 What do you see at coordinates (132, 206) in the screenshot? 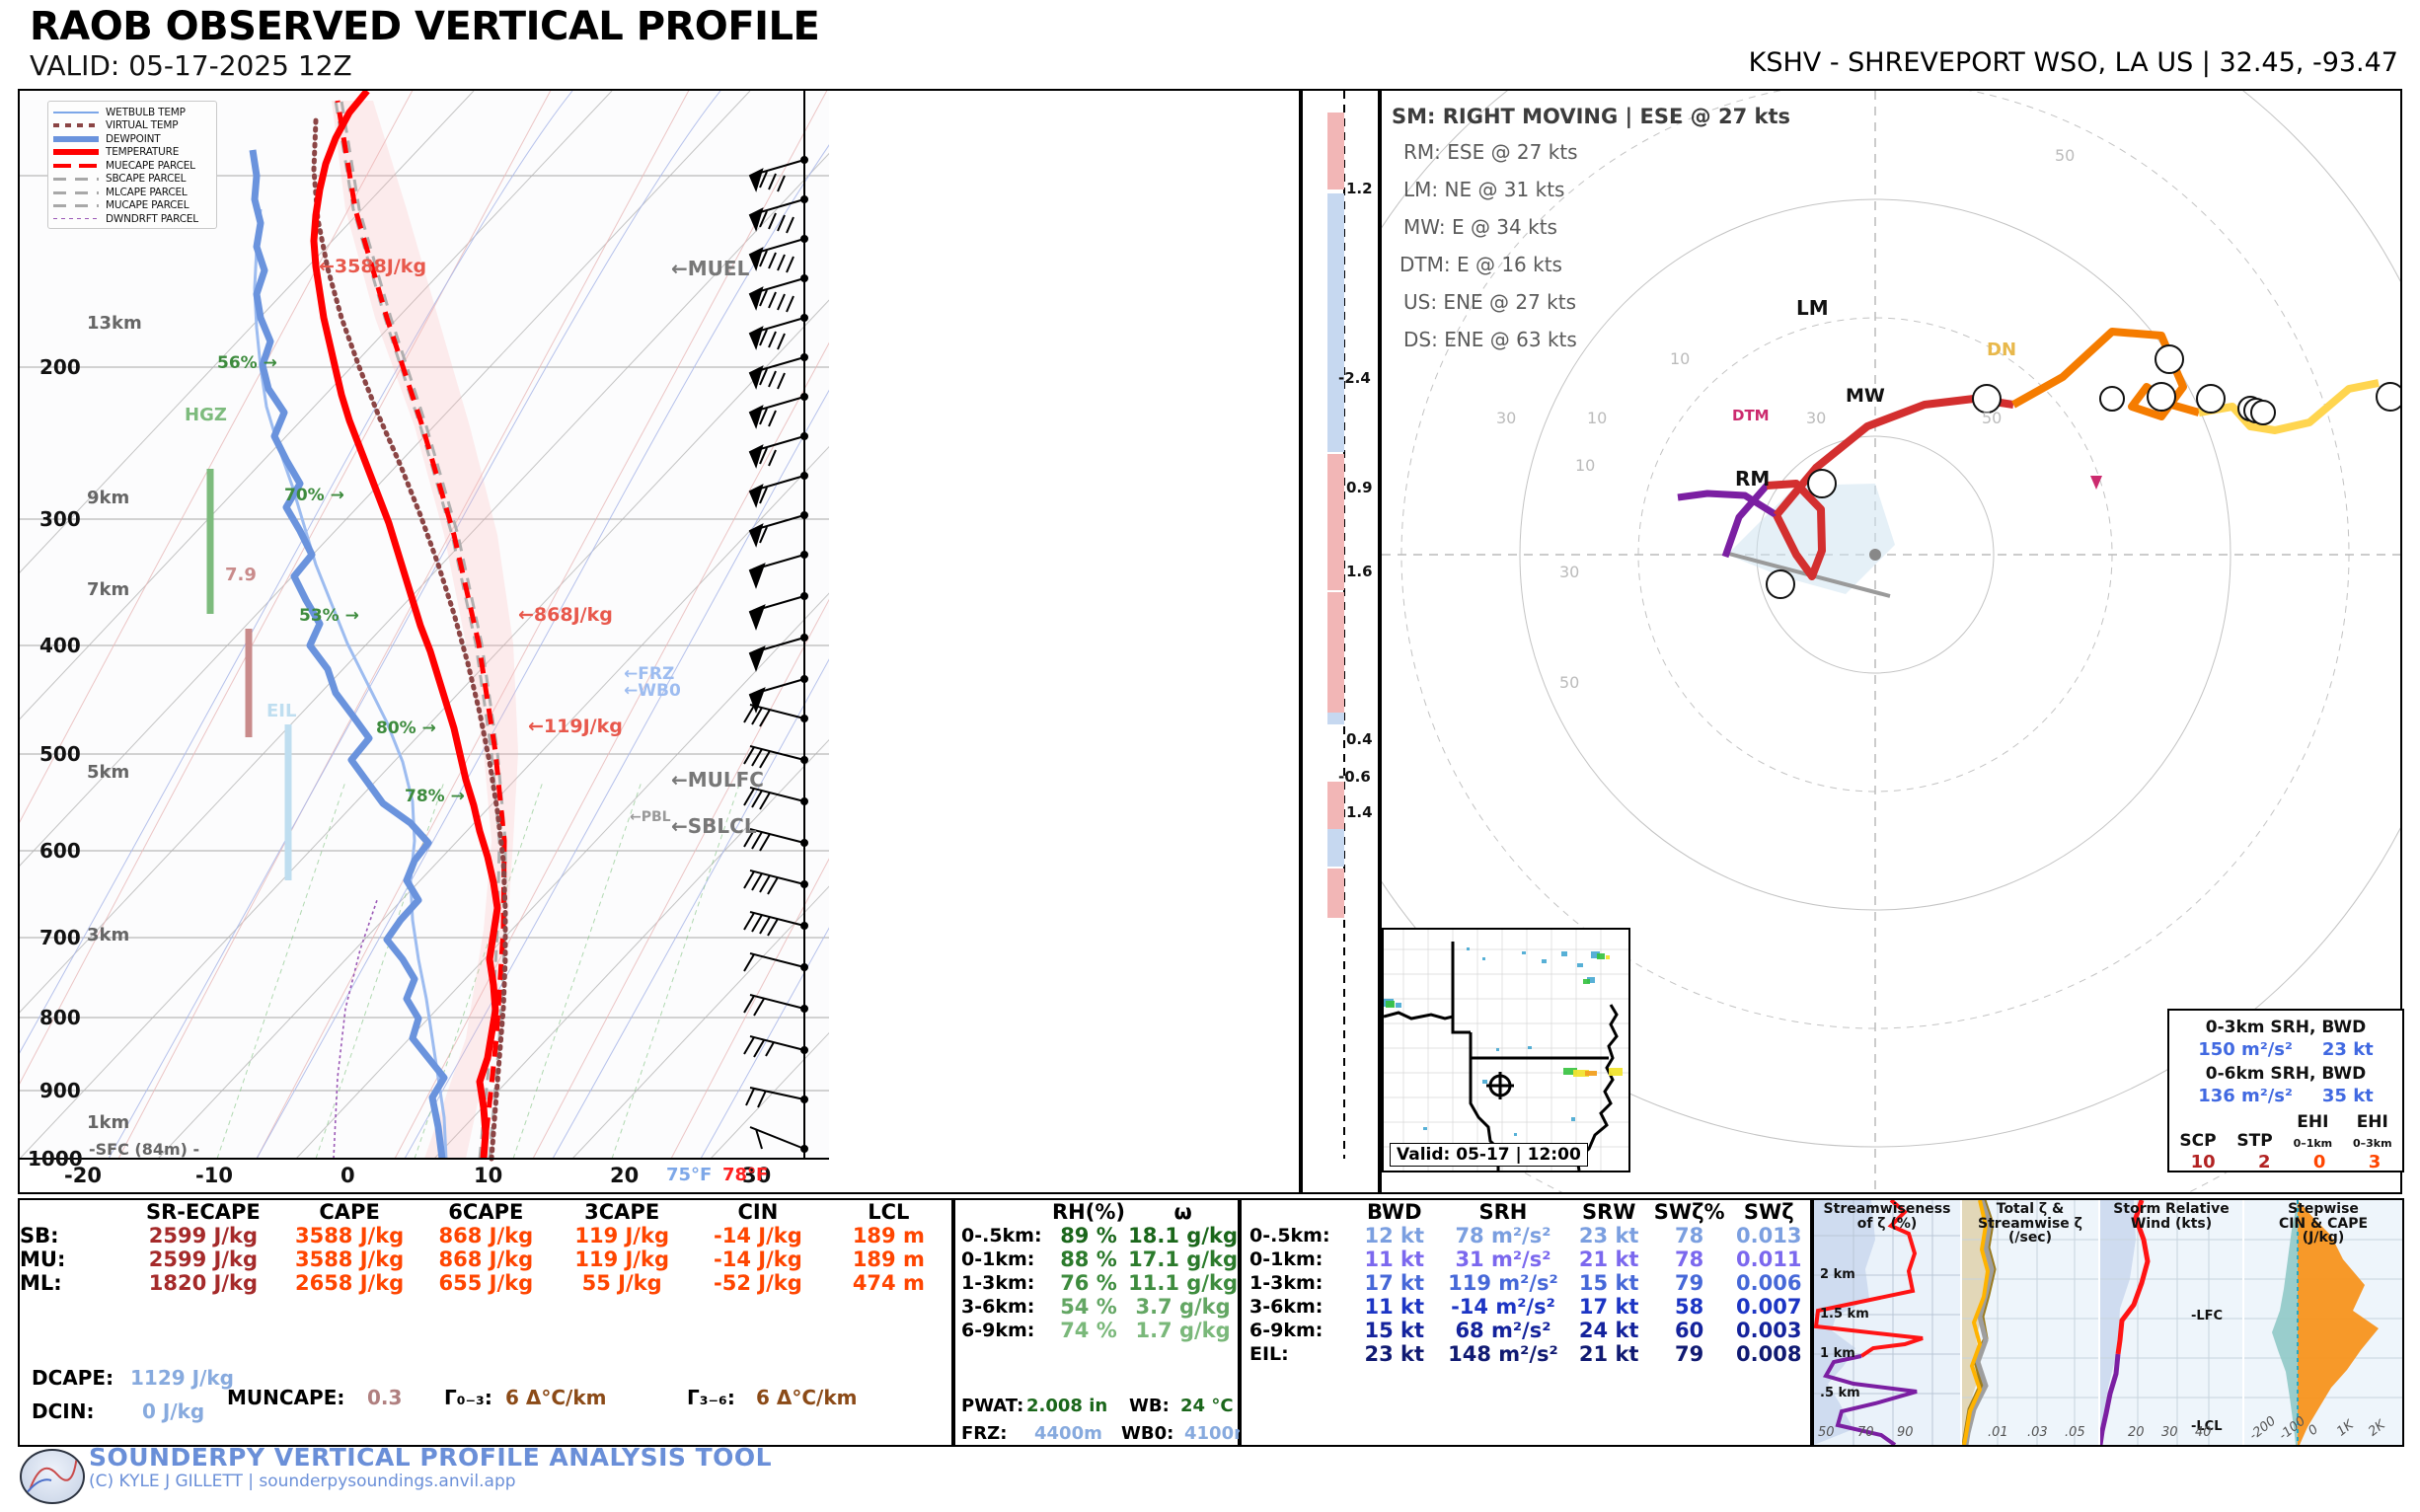
I see `legend-item: MUCAPE PARCEL` at bounding box center [132, 206].